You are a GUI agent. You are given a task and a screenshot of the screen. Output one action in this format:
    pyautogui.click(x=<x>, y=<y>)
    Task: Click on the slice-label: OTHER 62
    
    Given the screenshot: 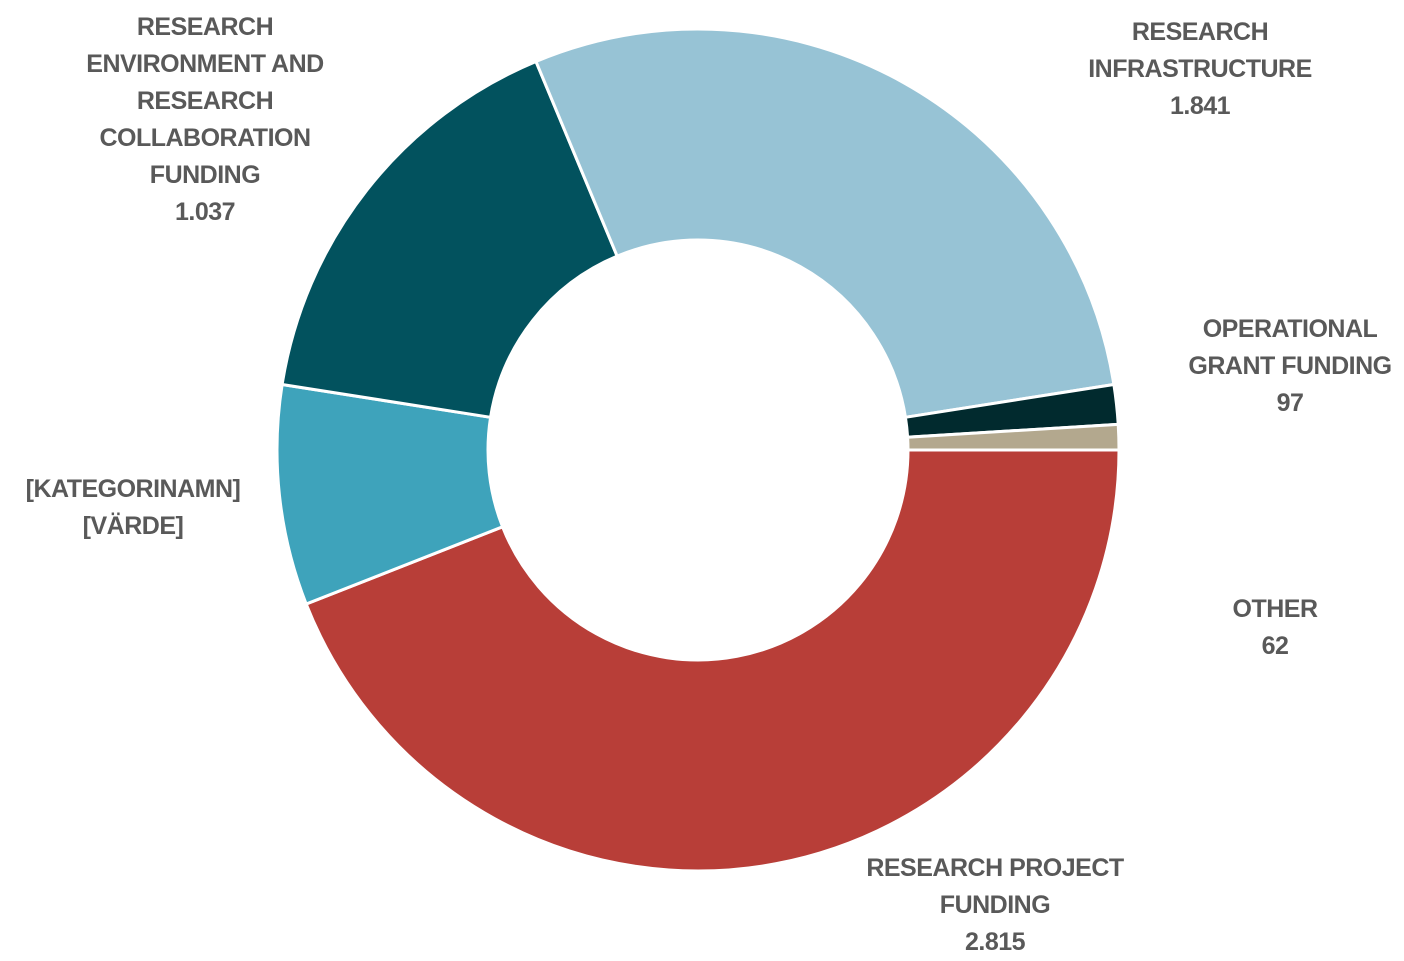 What is the action you would take?
    pyautogui.click(x=1275, y=628)
    